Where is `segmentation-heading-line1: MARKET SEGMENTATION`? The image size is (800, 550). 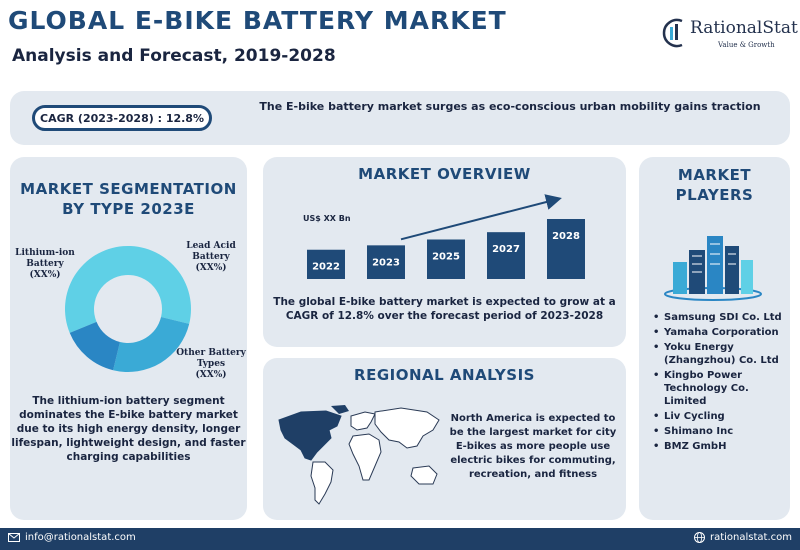
segmentation-heading-line1: MARKET SEGMENTATION is located at coordinates (128, 189).